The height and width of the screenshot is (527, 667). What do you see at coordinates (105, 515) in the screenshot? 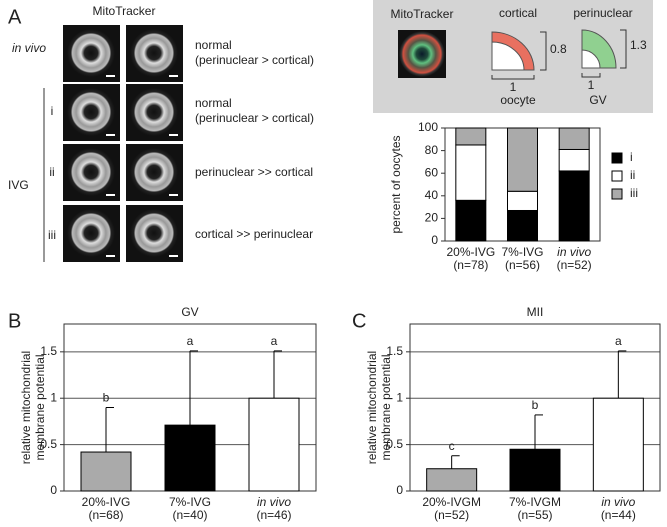
I see `x-tick-note: (n=68)` at bounding box center [105, 515].